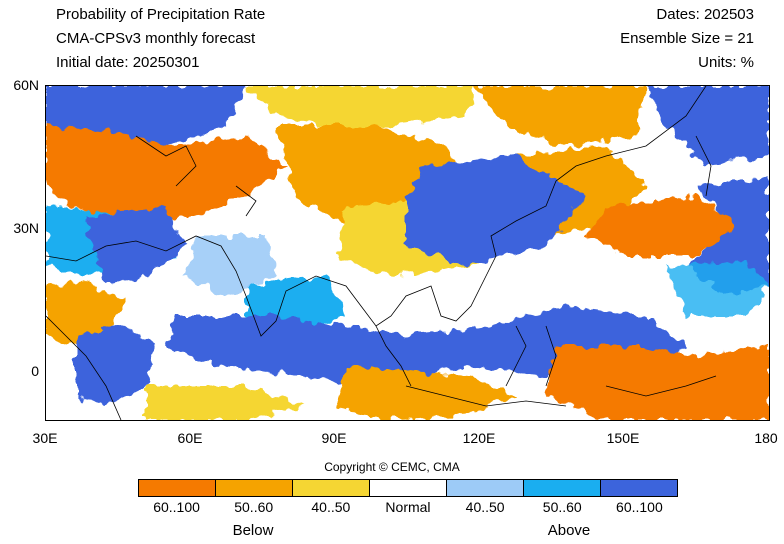  What do you see at coordinates (45, 438) in the screenshot?
I see `lon-label-30e: 30E` at bounding box center [45, 438].